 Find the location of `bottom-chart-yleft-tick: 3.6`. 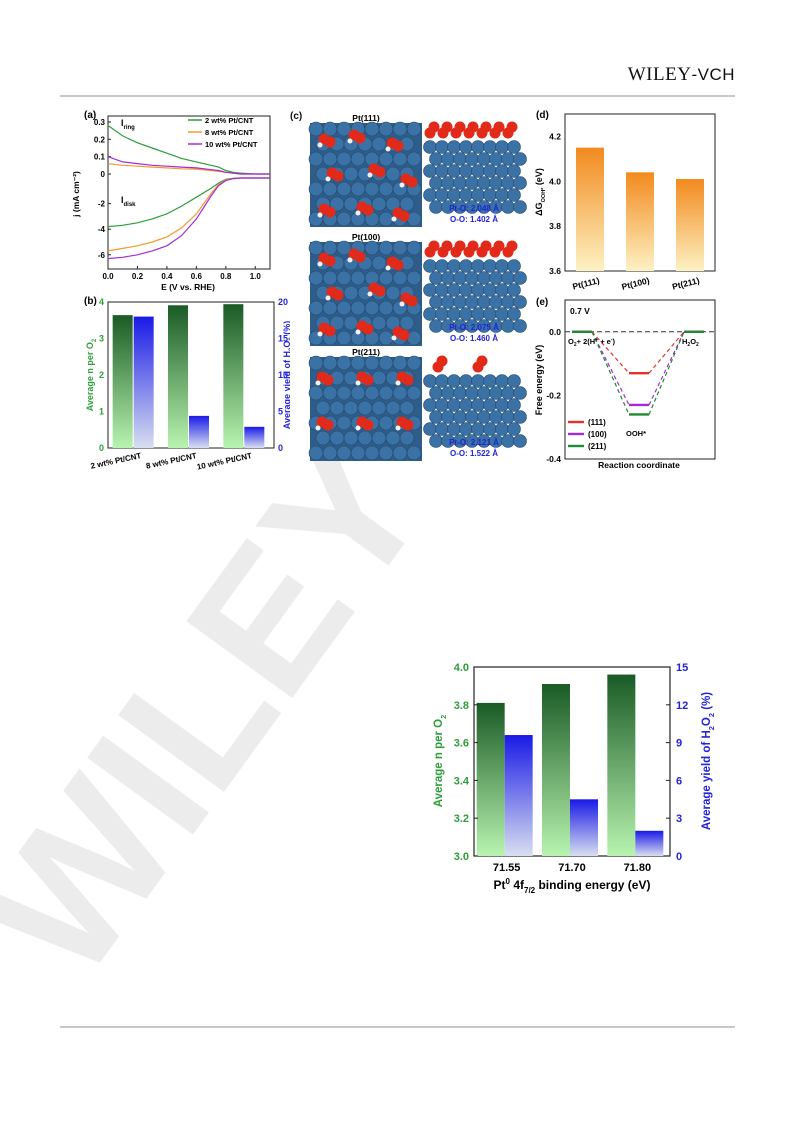

bottom-chart-yleft-tick: 3.6 is located at coordinates (461, 744).